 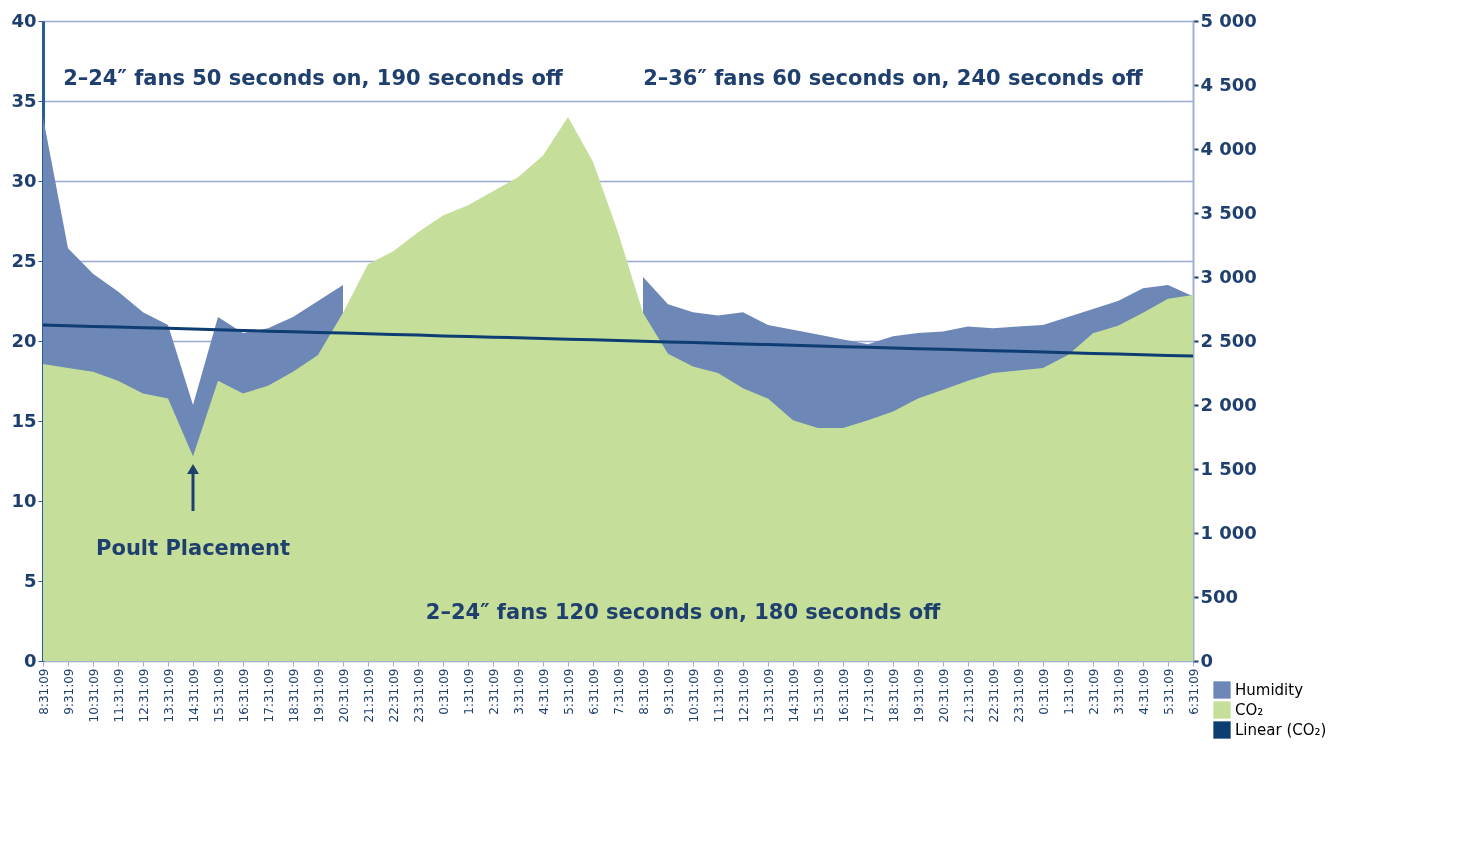 What do you see at coordinates (1228, 148) in the screenshot?
I see `y2-tick-label: 4 000` at bounding box center [1228, 148].